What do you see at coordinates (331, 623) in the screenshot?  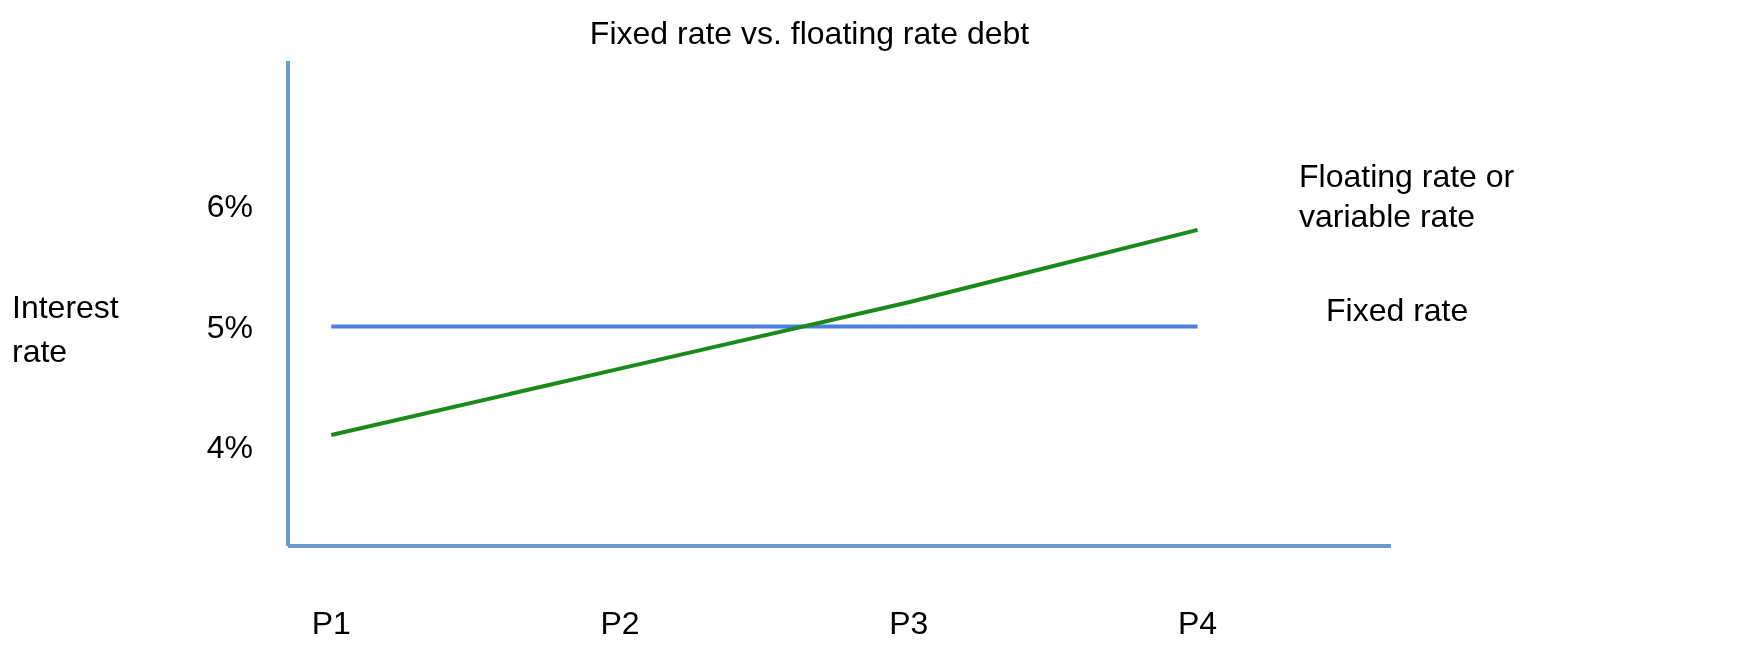 I see `x-tick-label: P1` at bounding box center [331, 623].